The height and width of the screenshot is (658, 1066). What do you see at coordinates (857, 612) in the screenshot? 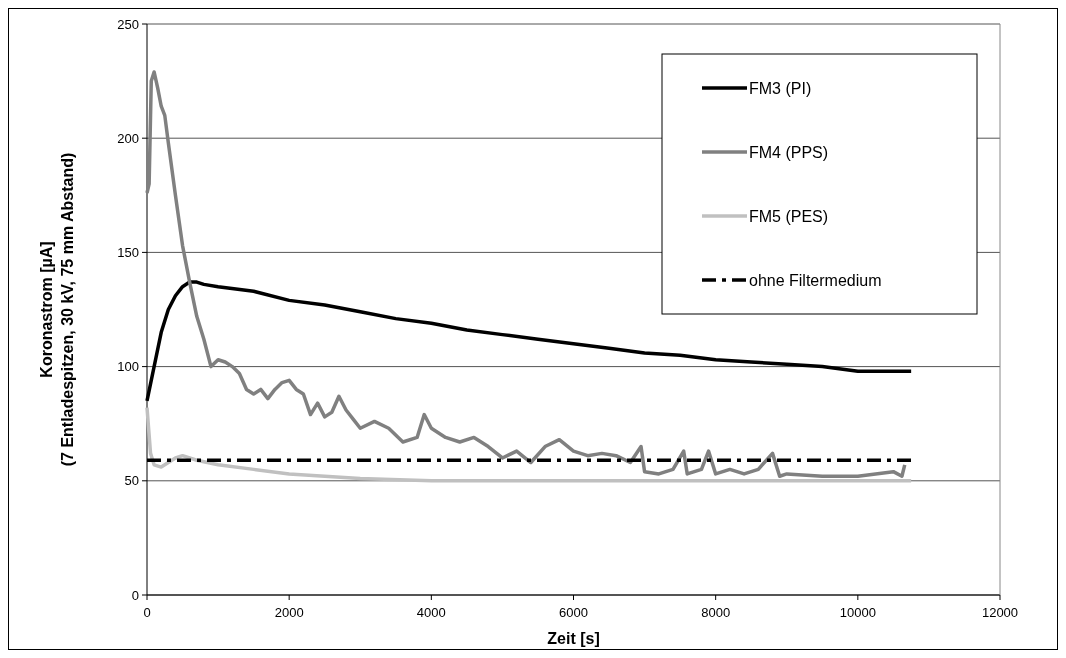
I see `x-tick-label: 10000` at bounding box center [857, 612].